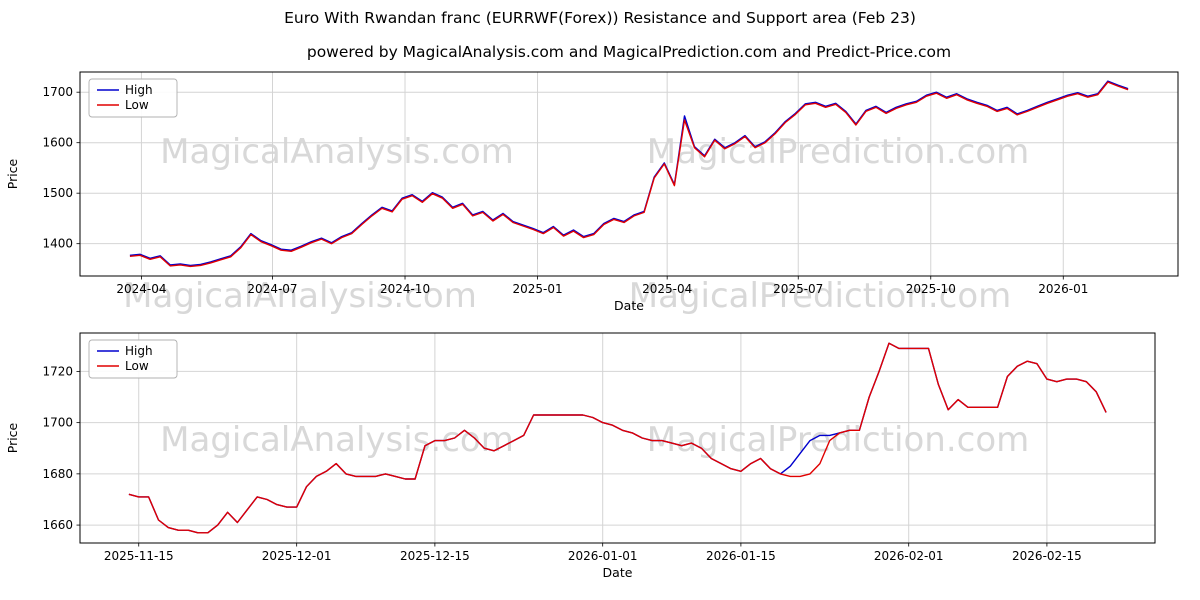  Describe the element at coordinates (537, 289) in the screenshot. I see `x-tick-label: 2025-01` at that location.